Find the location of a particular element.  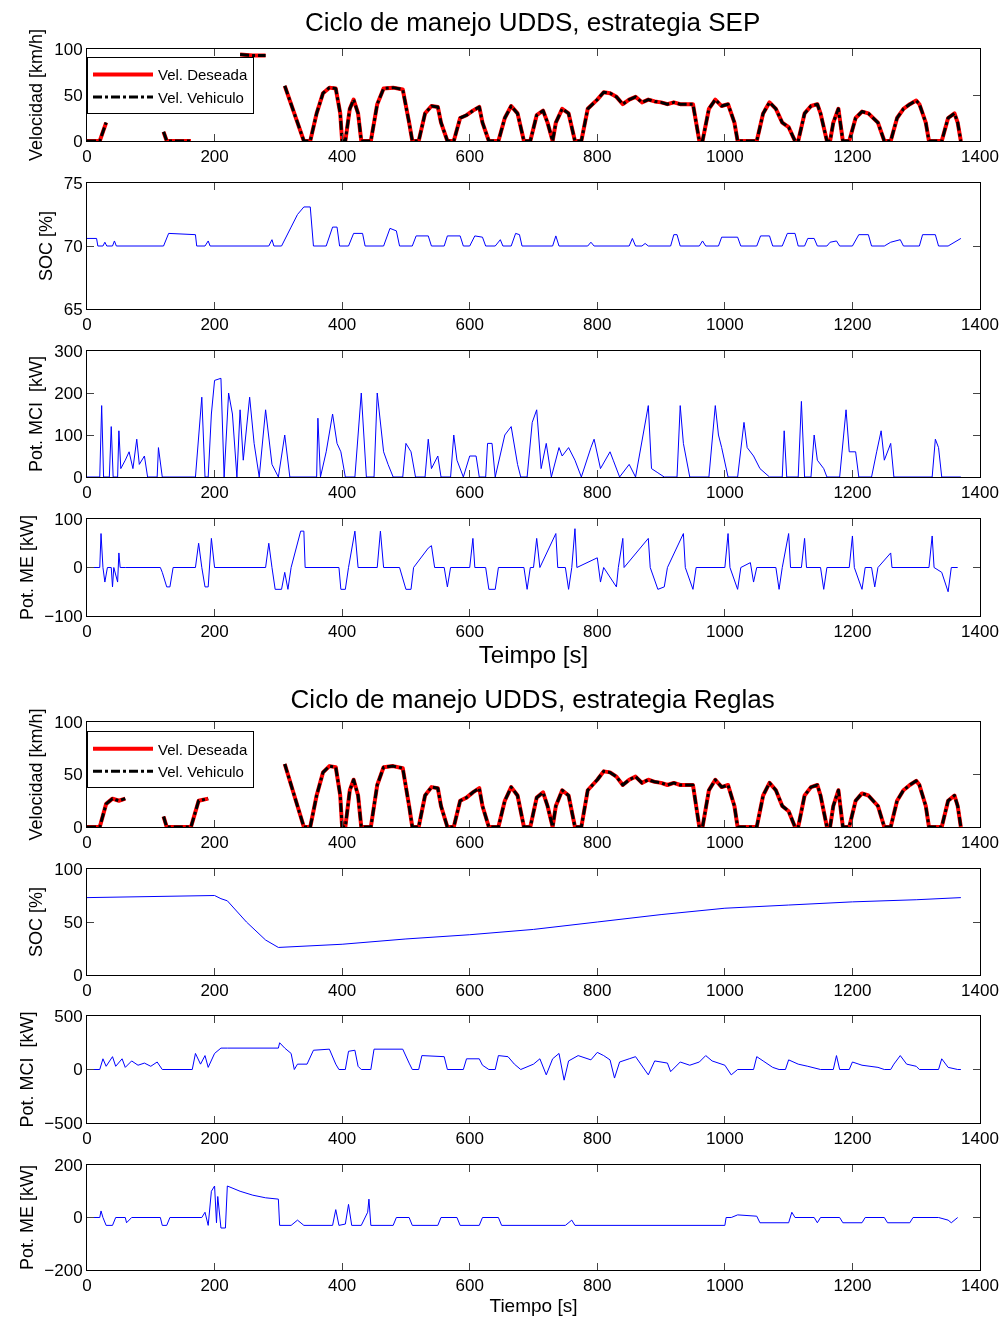

y-tick-label: 300 is located at coordinates (68, 351).